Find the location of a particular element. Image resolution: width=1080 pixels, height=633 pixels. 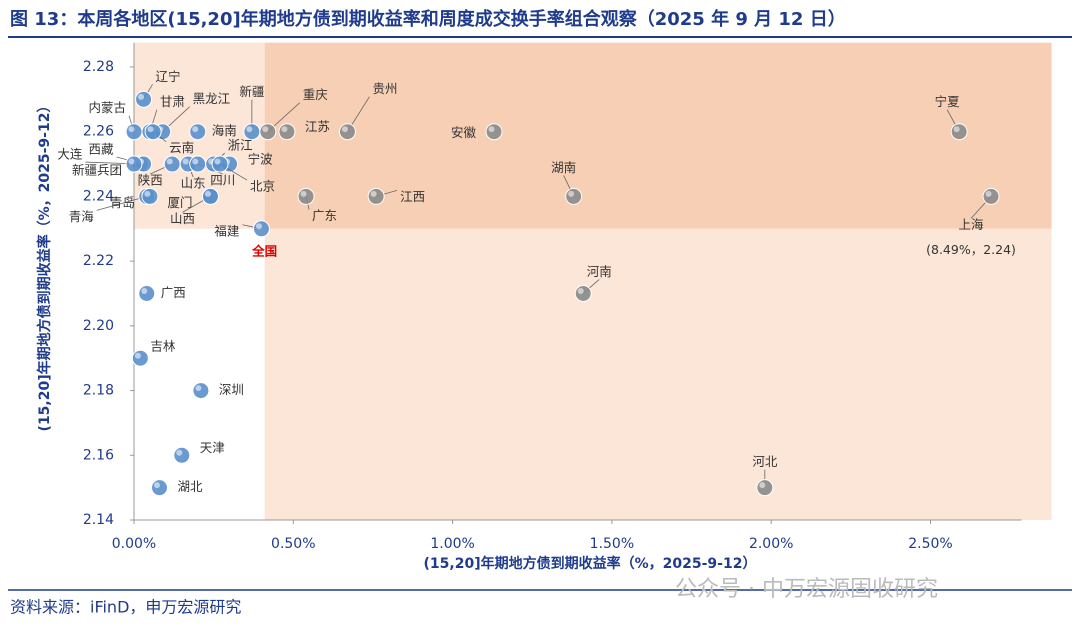

point-label: 天津 is located at coordinates (212, 447).